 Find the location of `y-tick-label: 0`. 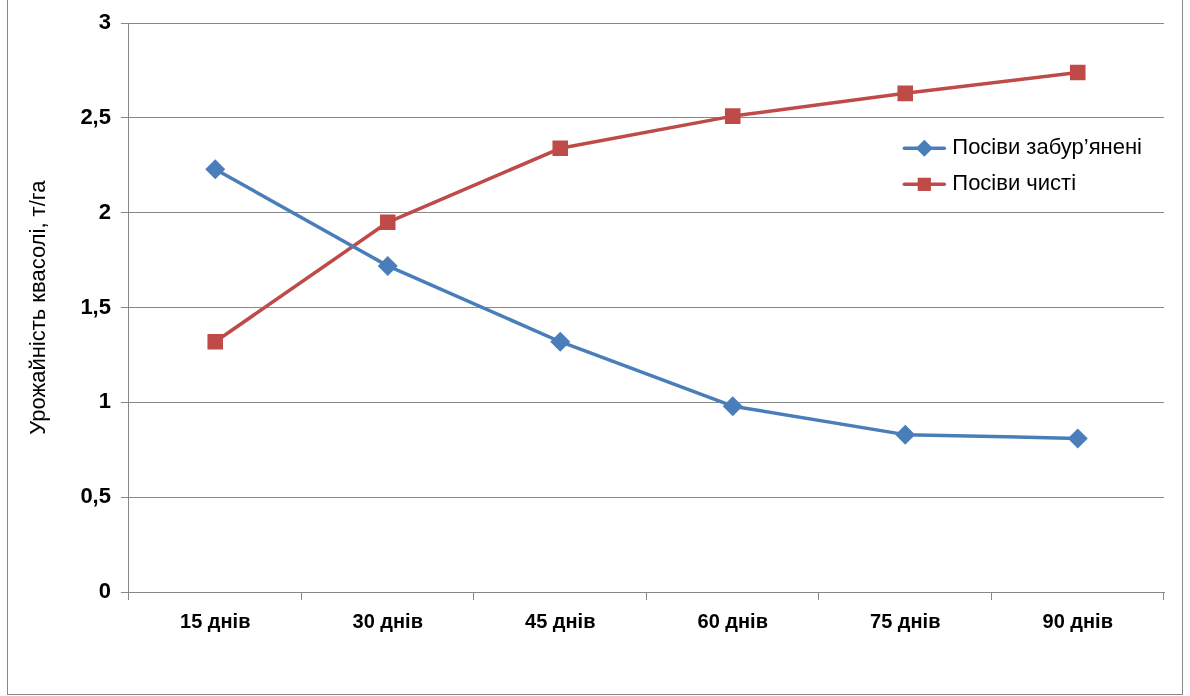

y-tick-label: 0 is located at coordinates (104, 591).